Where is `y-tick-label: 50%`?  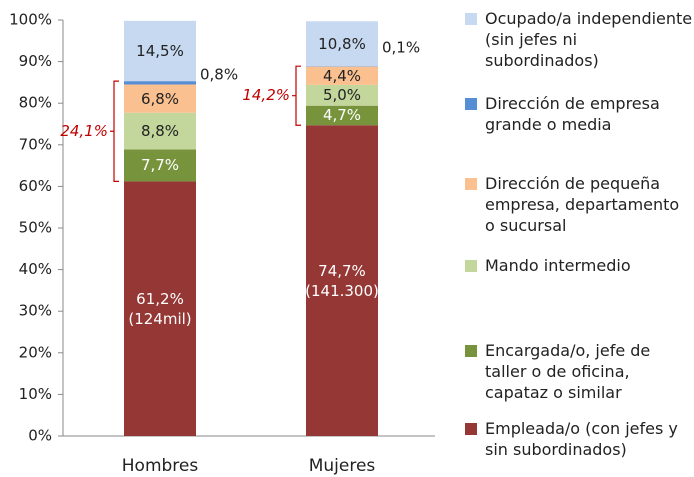 y-tick-label: 50% is located at coordinates (35, 228).